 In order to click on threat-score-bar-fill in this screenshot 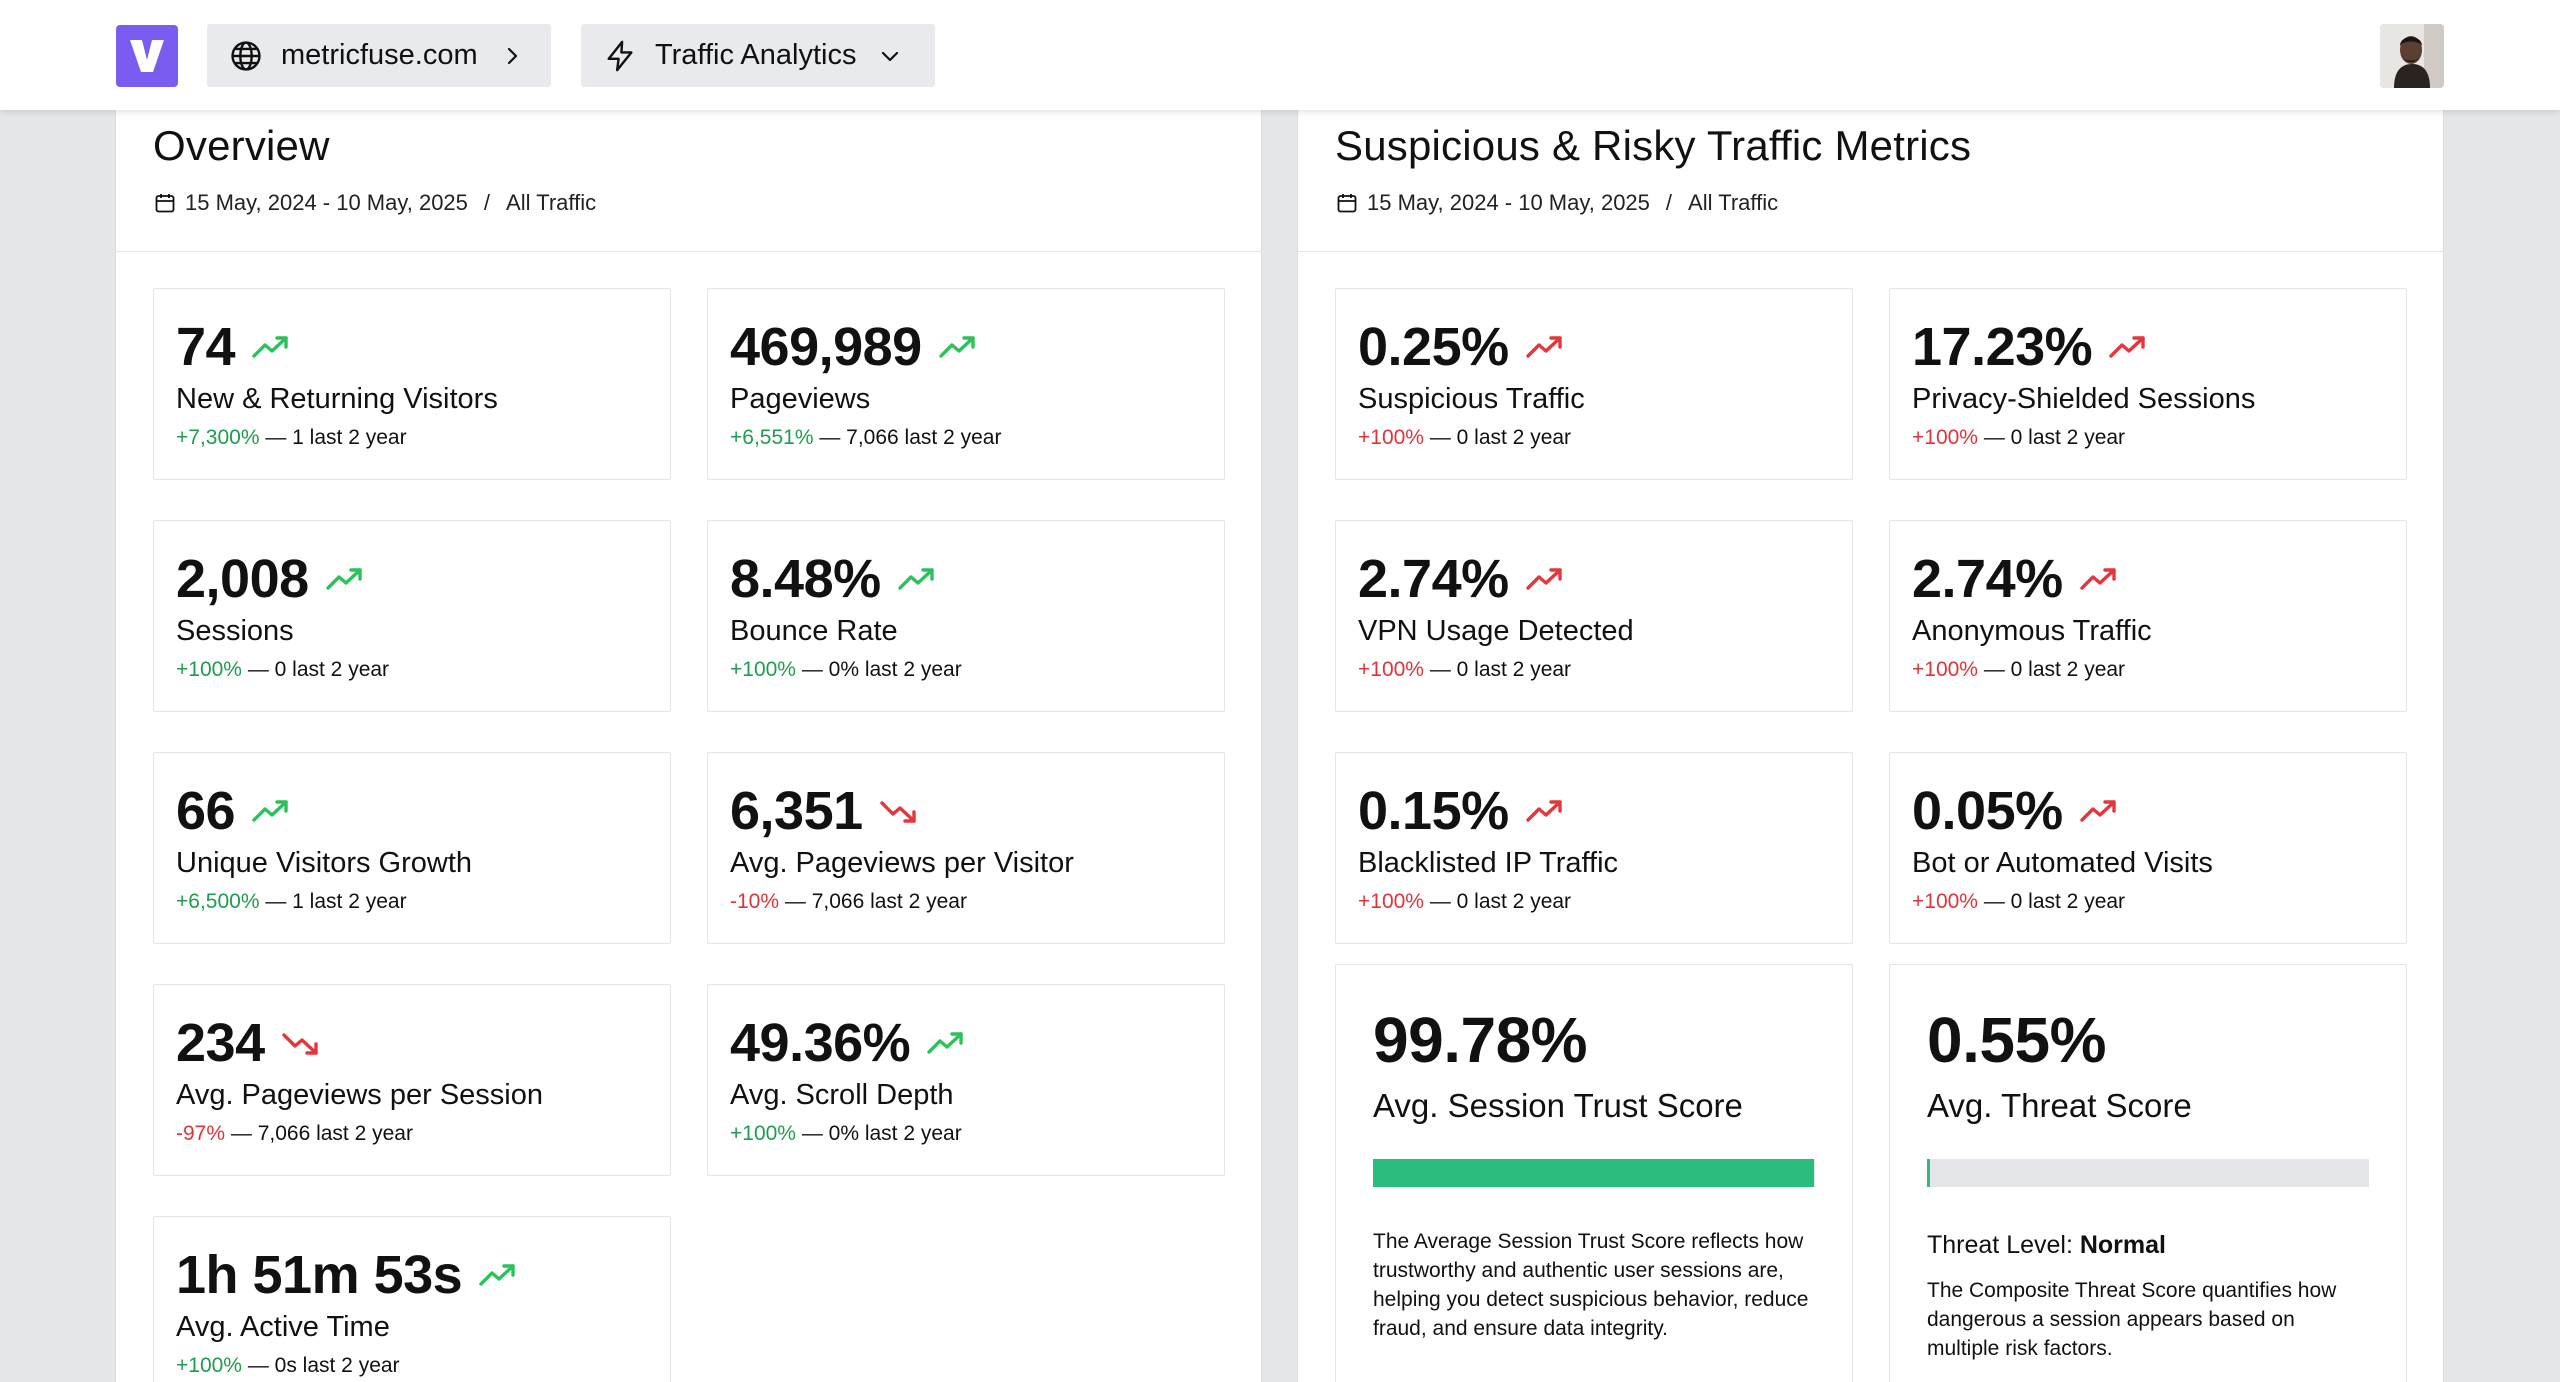, I will do `click(1928, 1173)`.